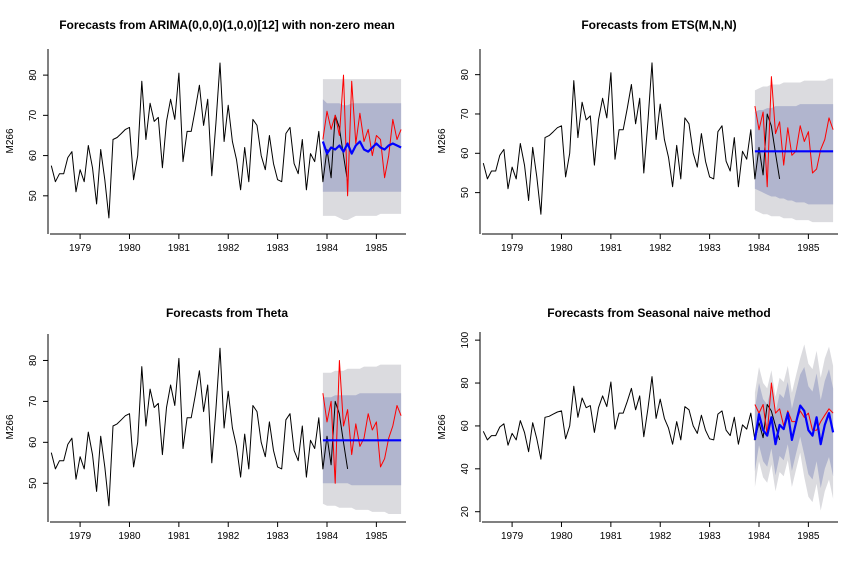 This screenshot has height=576, width=864. Describe the element at coordinates (658, 25) in the screenshot. I see `panel-title: Forecasts from ETS(M,N,N)` at that location.